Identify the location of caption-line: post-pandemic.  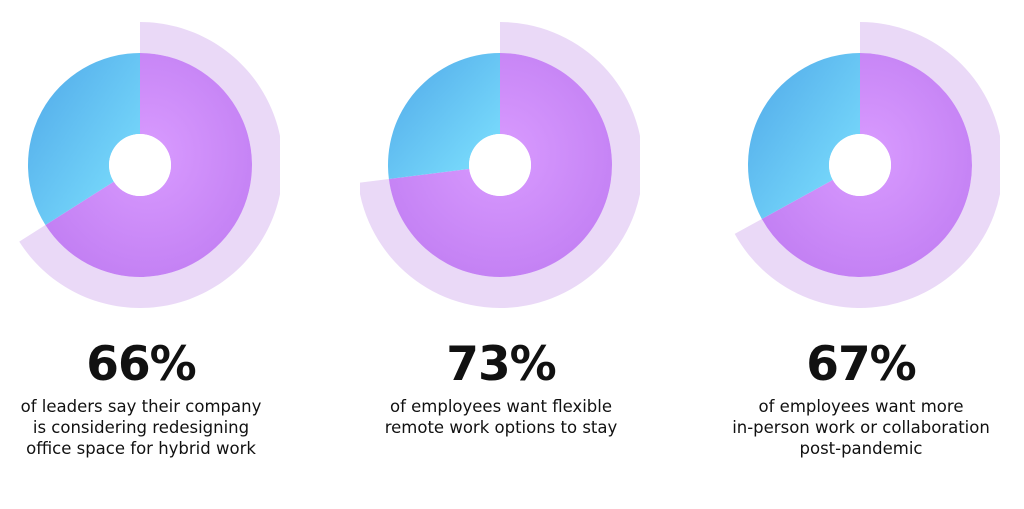
(861, 448).